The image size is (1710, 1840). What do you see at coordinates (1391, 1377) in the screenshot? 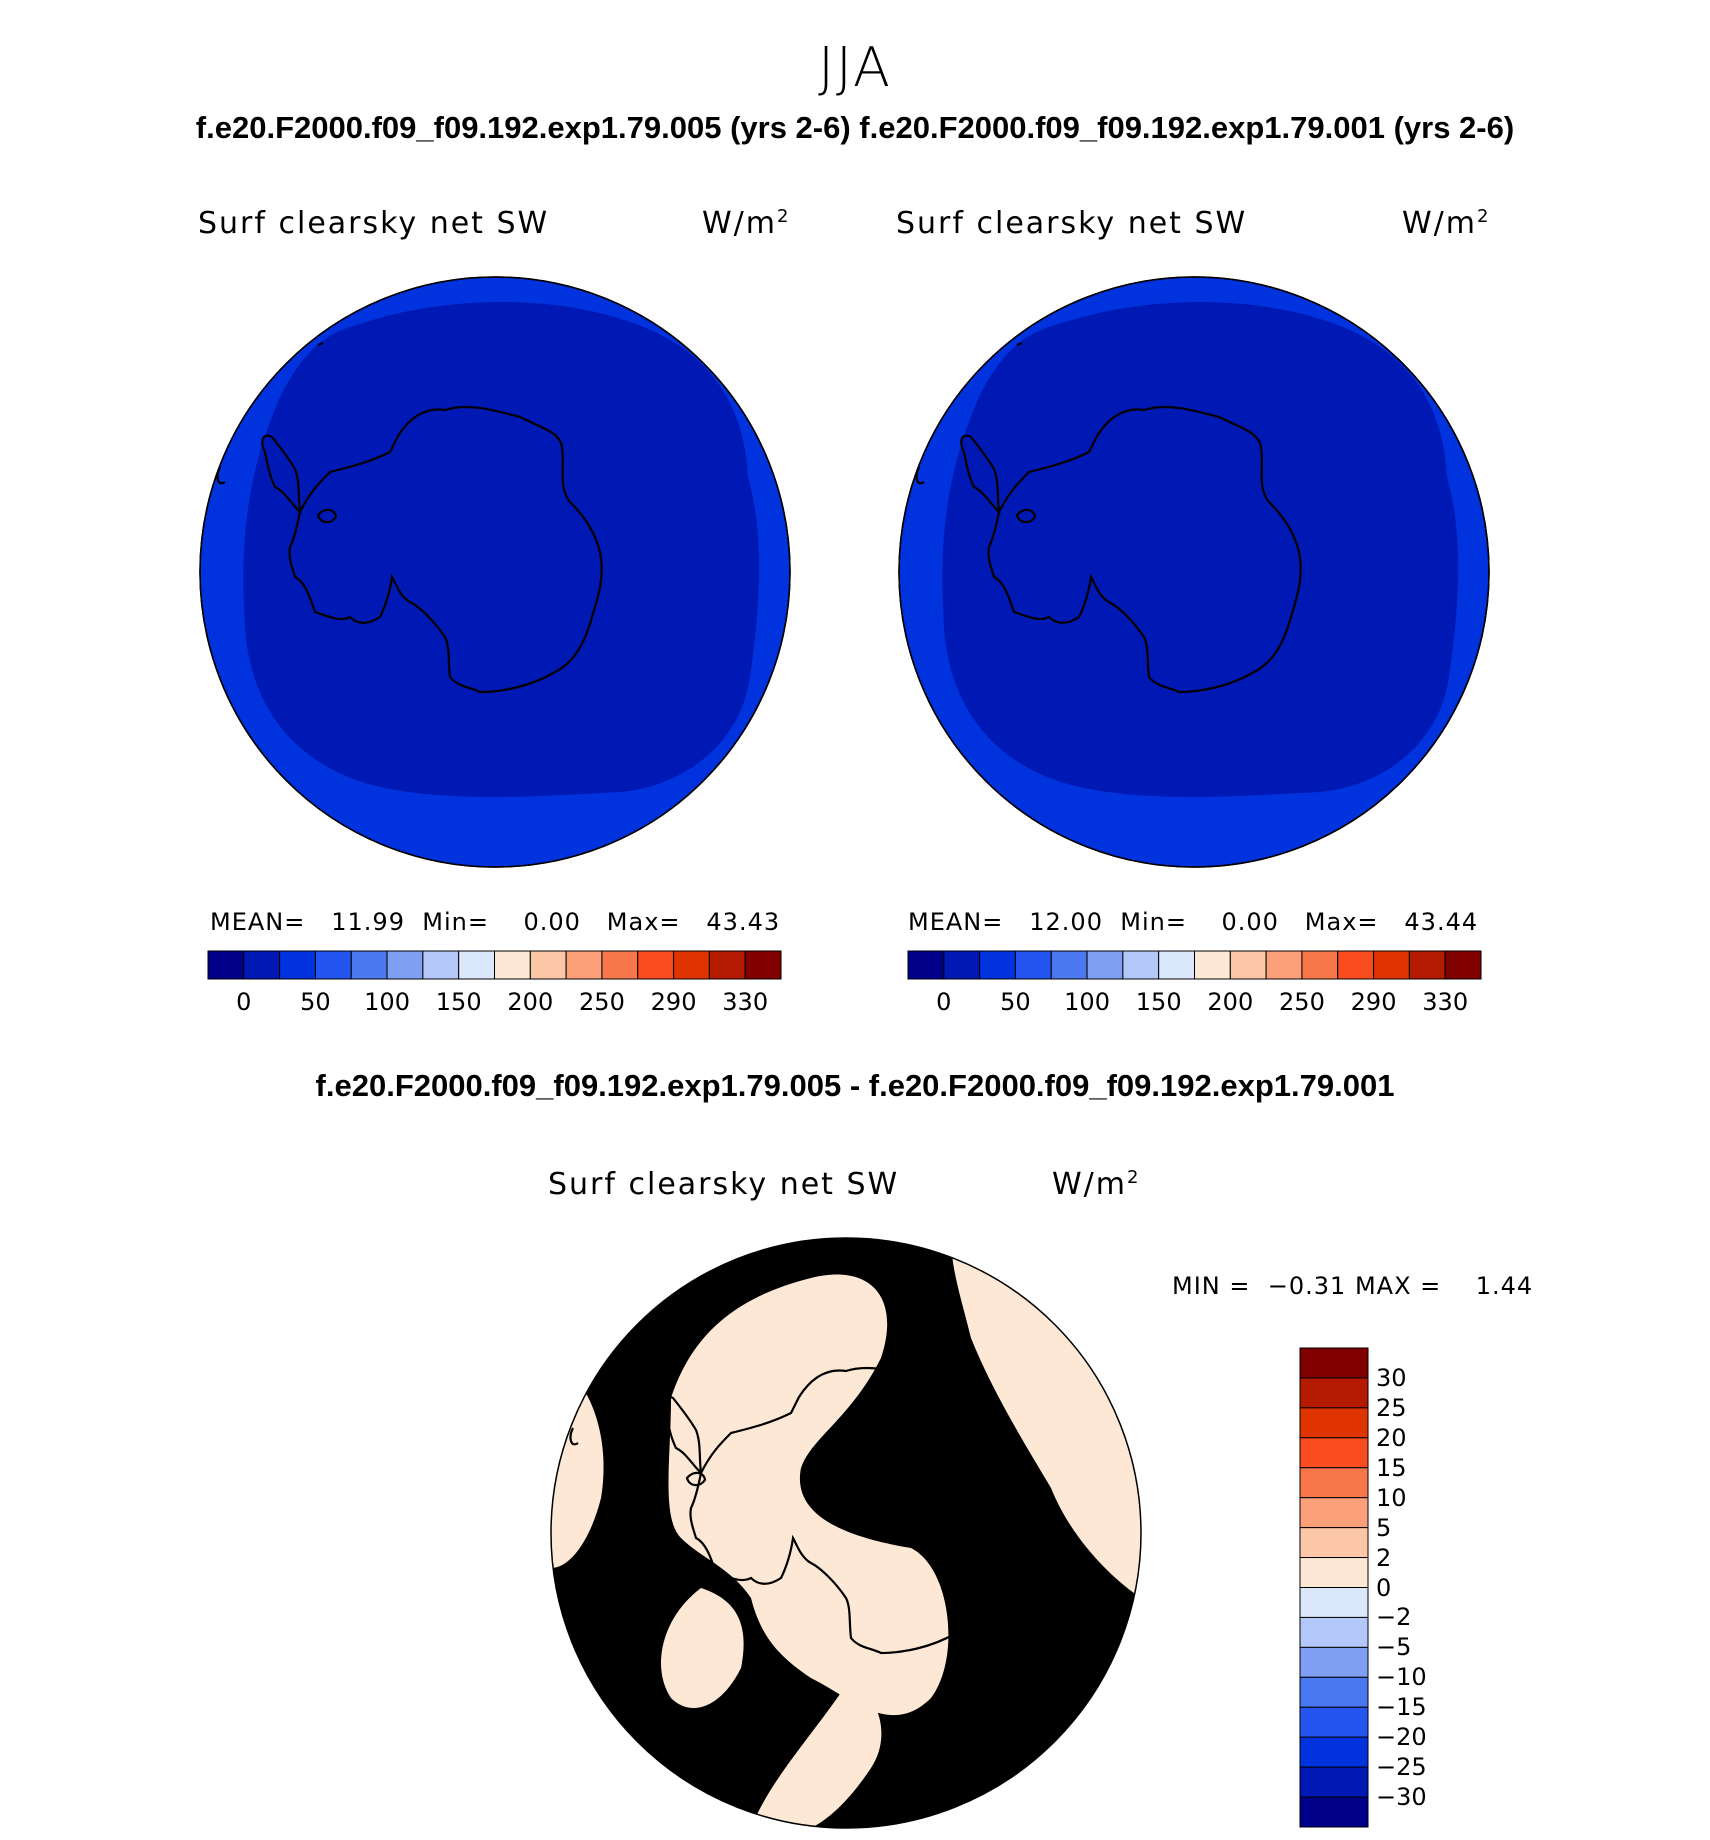
I see `colorbar-tick-label: 30` at bounding box center [1391, 1377].